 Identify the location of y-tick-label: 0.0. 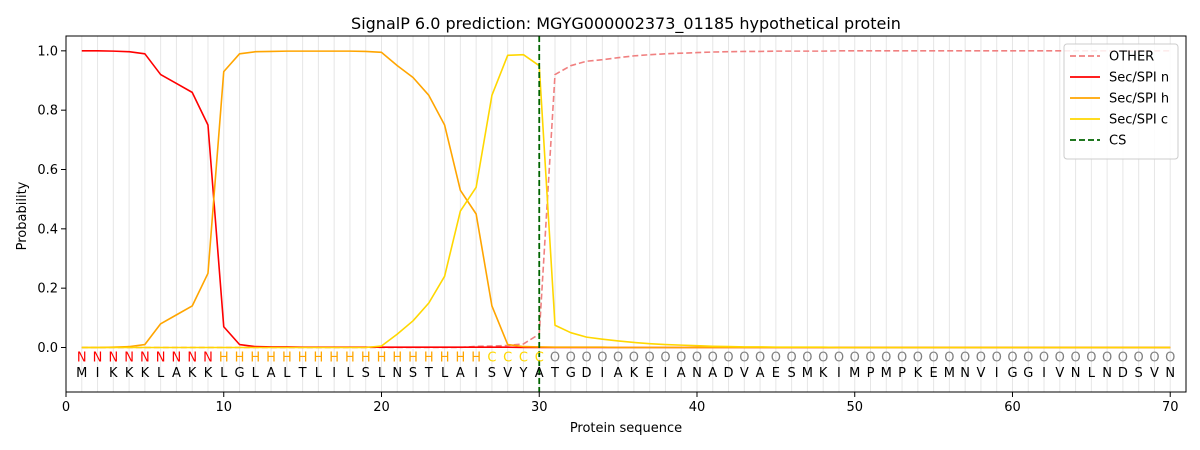
(47, 348).